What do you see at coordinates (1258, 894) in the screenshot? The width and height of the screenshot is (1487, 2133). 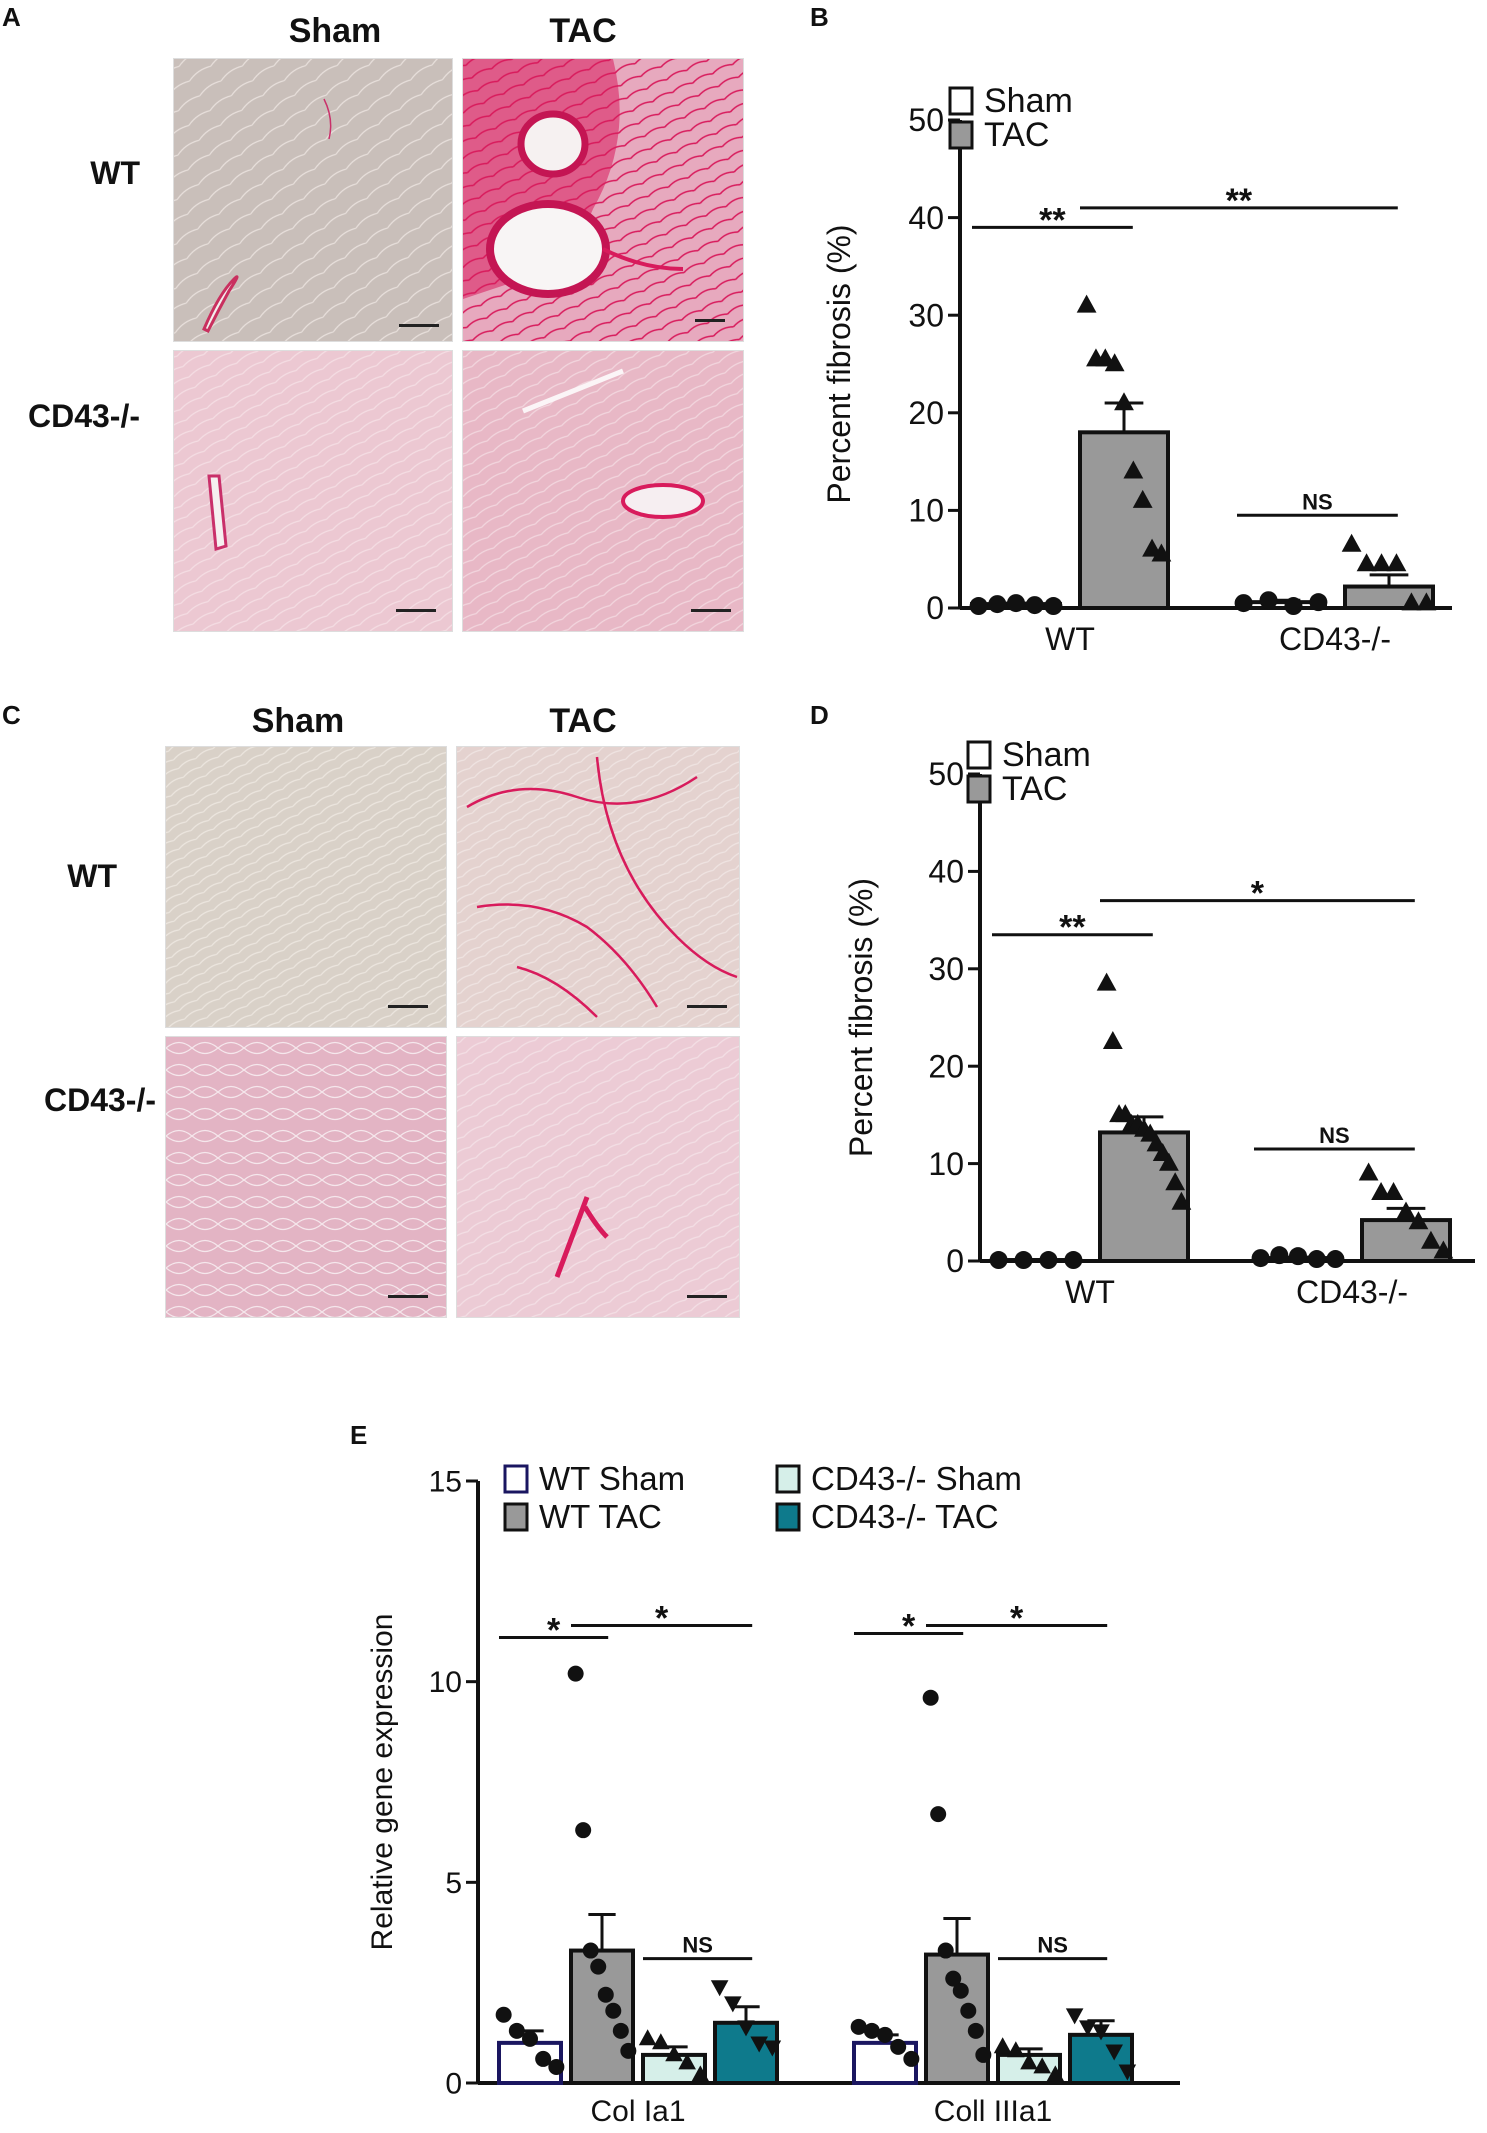 I see `chart-d-sig-label-1: *` at bounding box center [1258, 894].